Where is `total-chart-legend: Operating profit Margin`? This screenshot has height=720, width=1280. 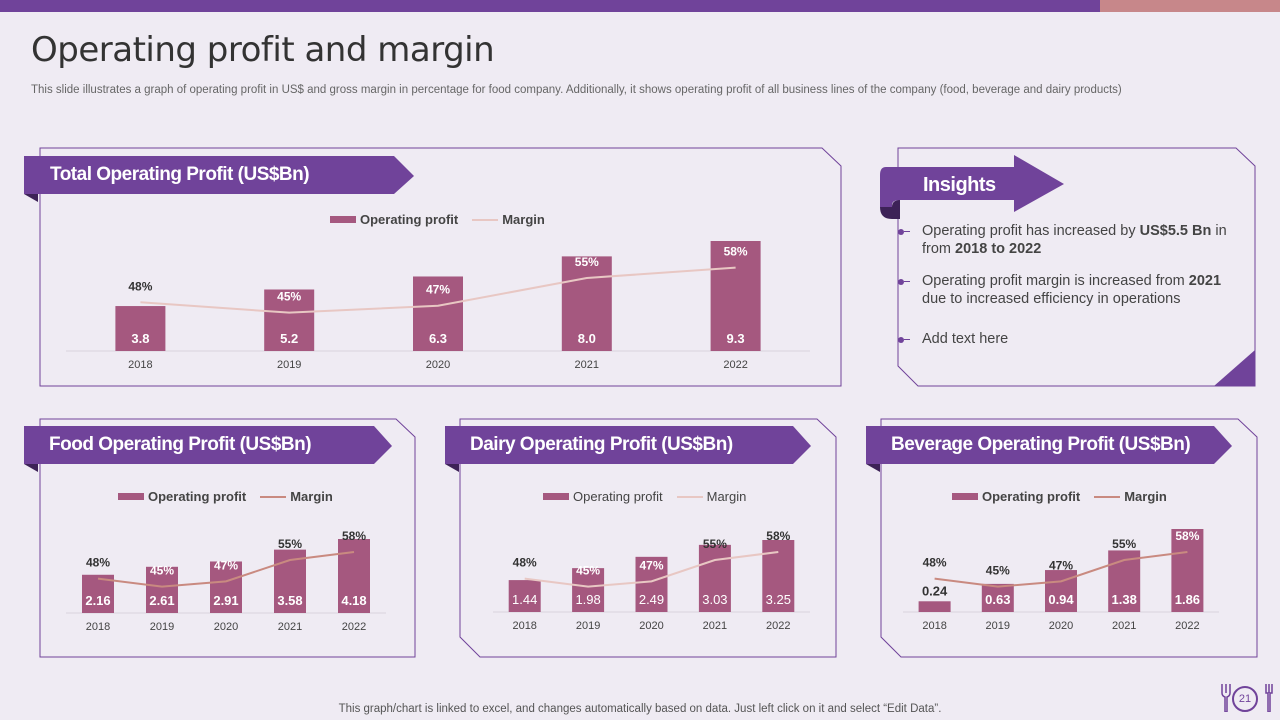 total-chart-legend: Operating profit Margin is located at coordinates (437, 219).